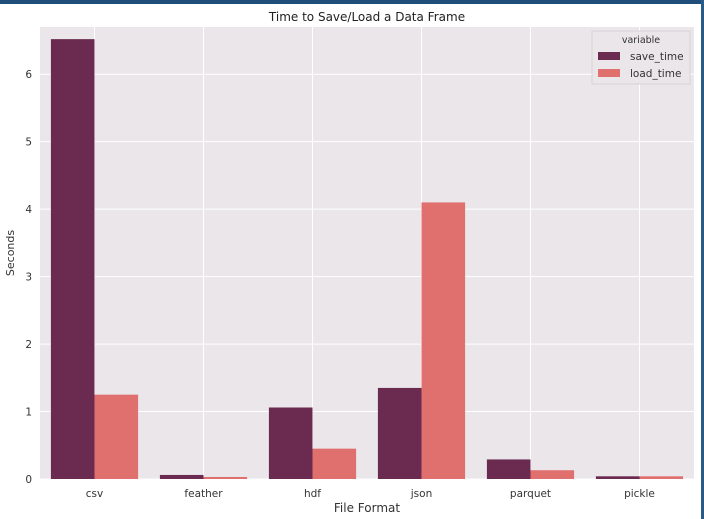 Image resolution: width=704 pixels, height=519 pixels. Describe the element at coordinates (290, 443) in the screenshot. I see `bar-save_time-hdf` at that location.